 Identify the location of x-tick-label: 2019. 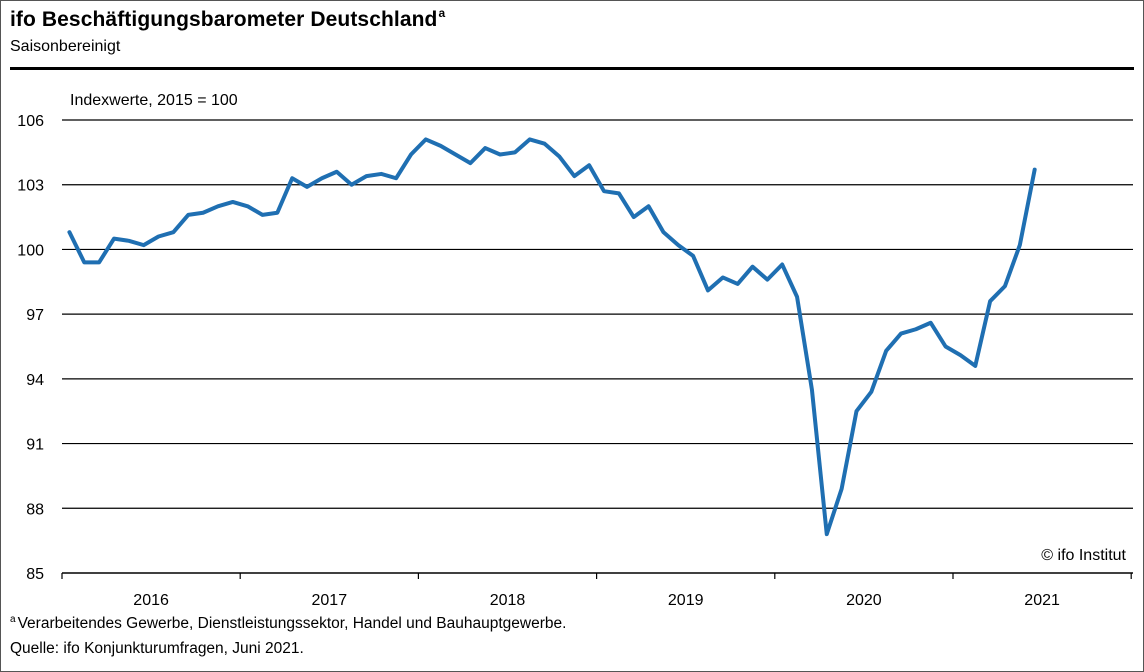
(686, 600).